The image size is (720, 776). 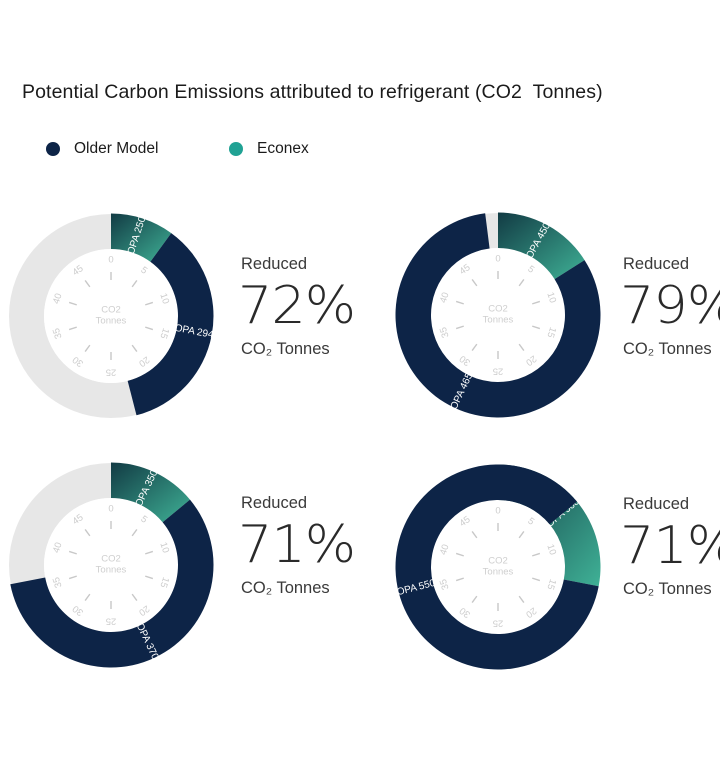 I want to click on legend-dot-econex, so click(x=236, y=149).